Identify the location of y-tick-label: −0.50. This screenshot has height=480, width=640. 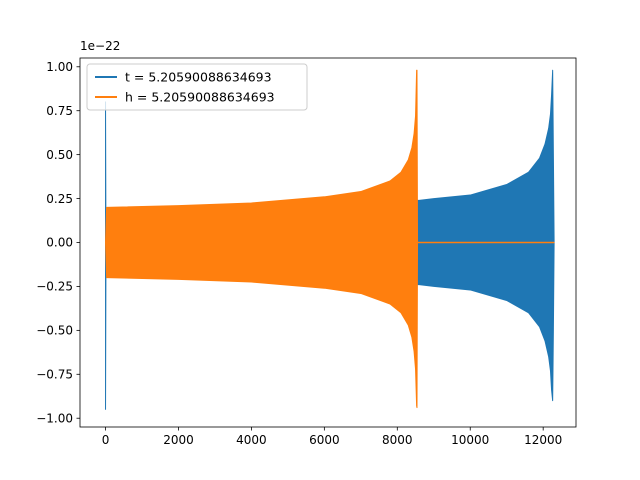
(54, 331).